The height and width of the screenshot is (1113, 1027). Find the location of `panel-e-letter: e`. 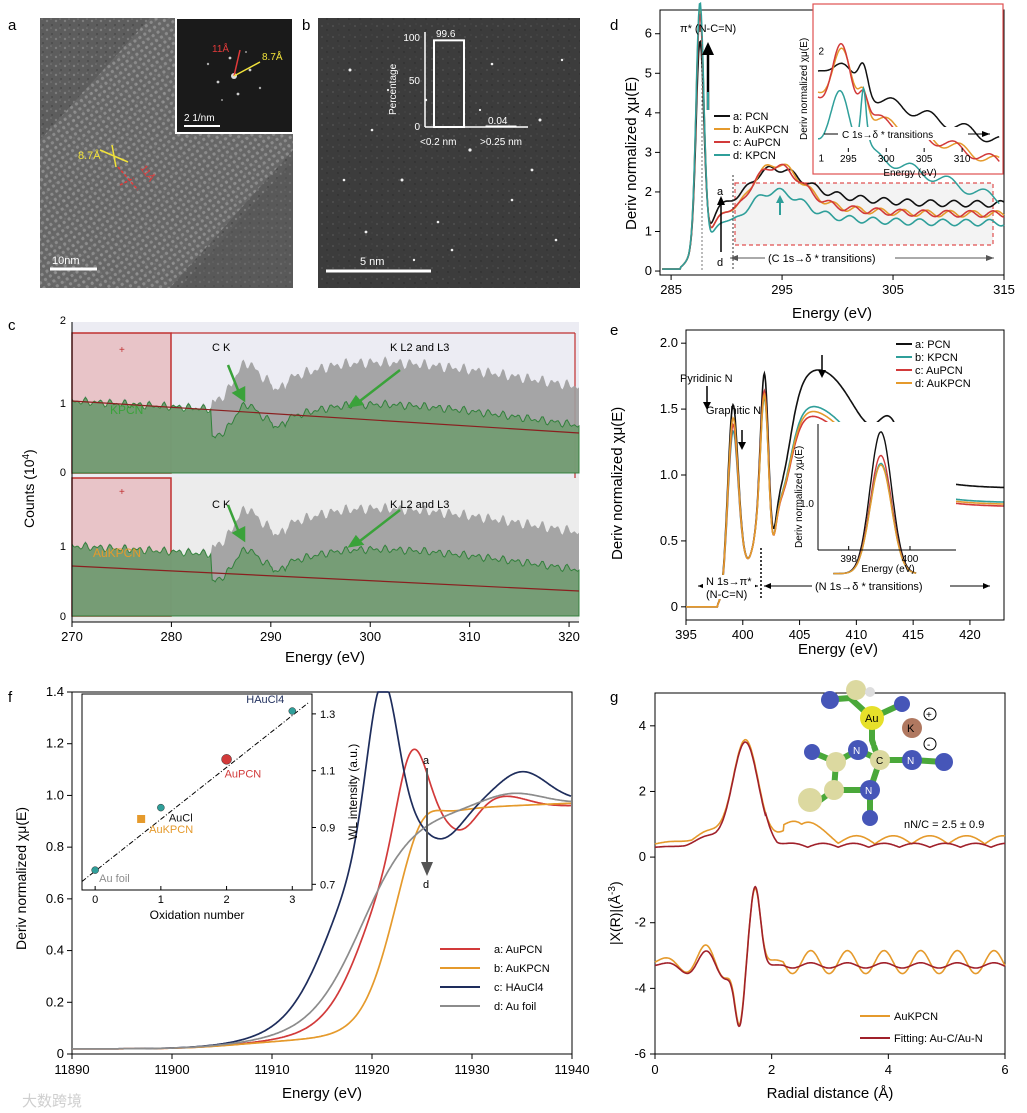

panel-e-letter: e is located at coordinates (614, 330).